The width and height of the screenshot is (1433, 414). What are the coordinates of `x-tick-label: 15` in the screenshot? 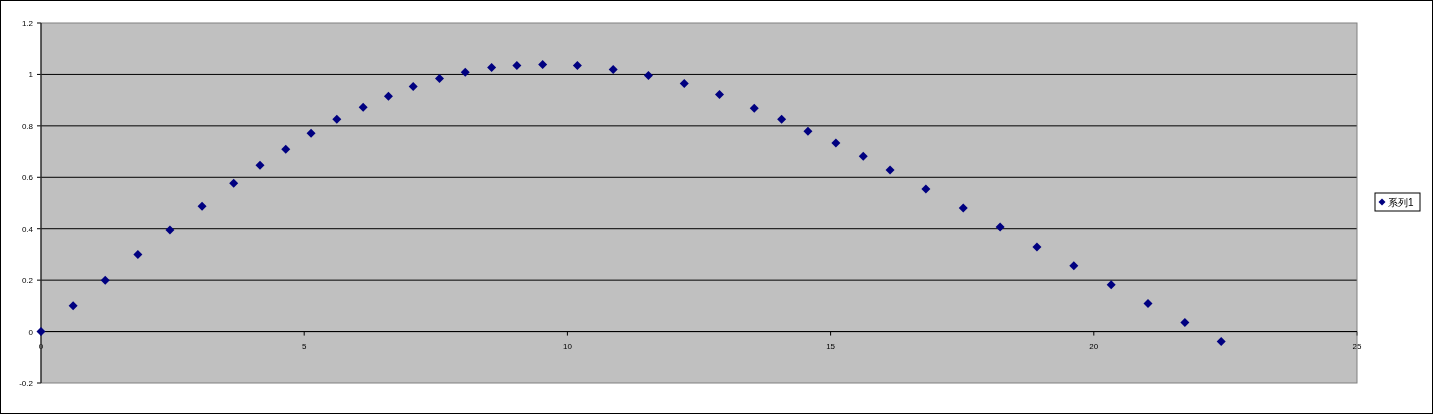 It's located at (831, 346).